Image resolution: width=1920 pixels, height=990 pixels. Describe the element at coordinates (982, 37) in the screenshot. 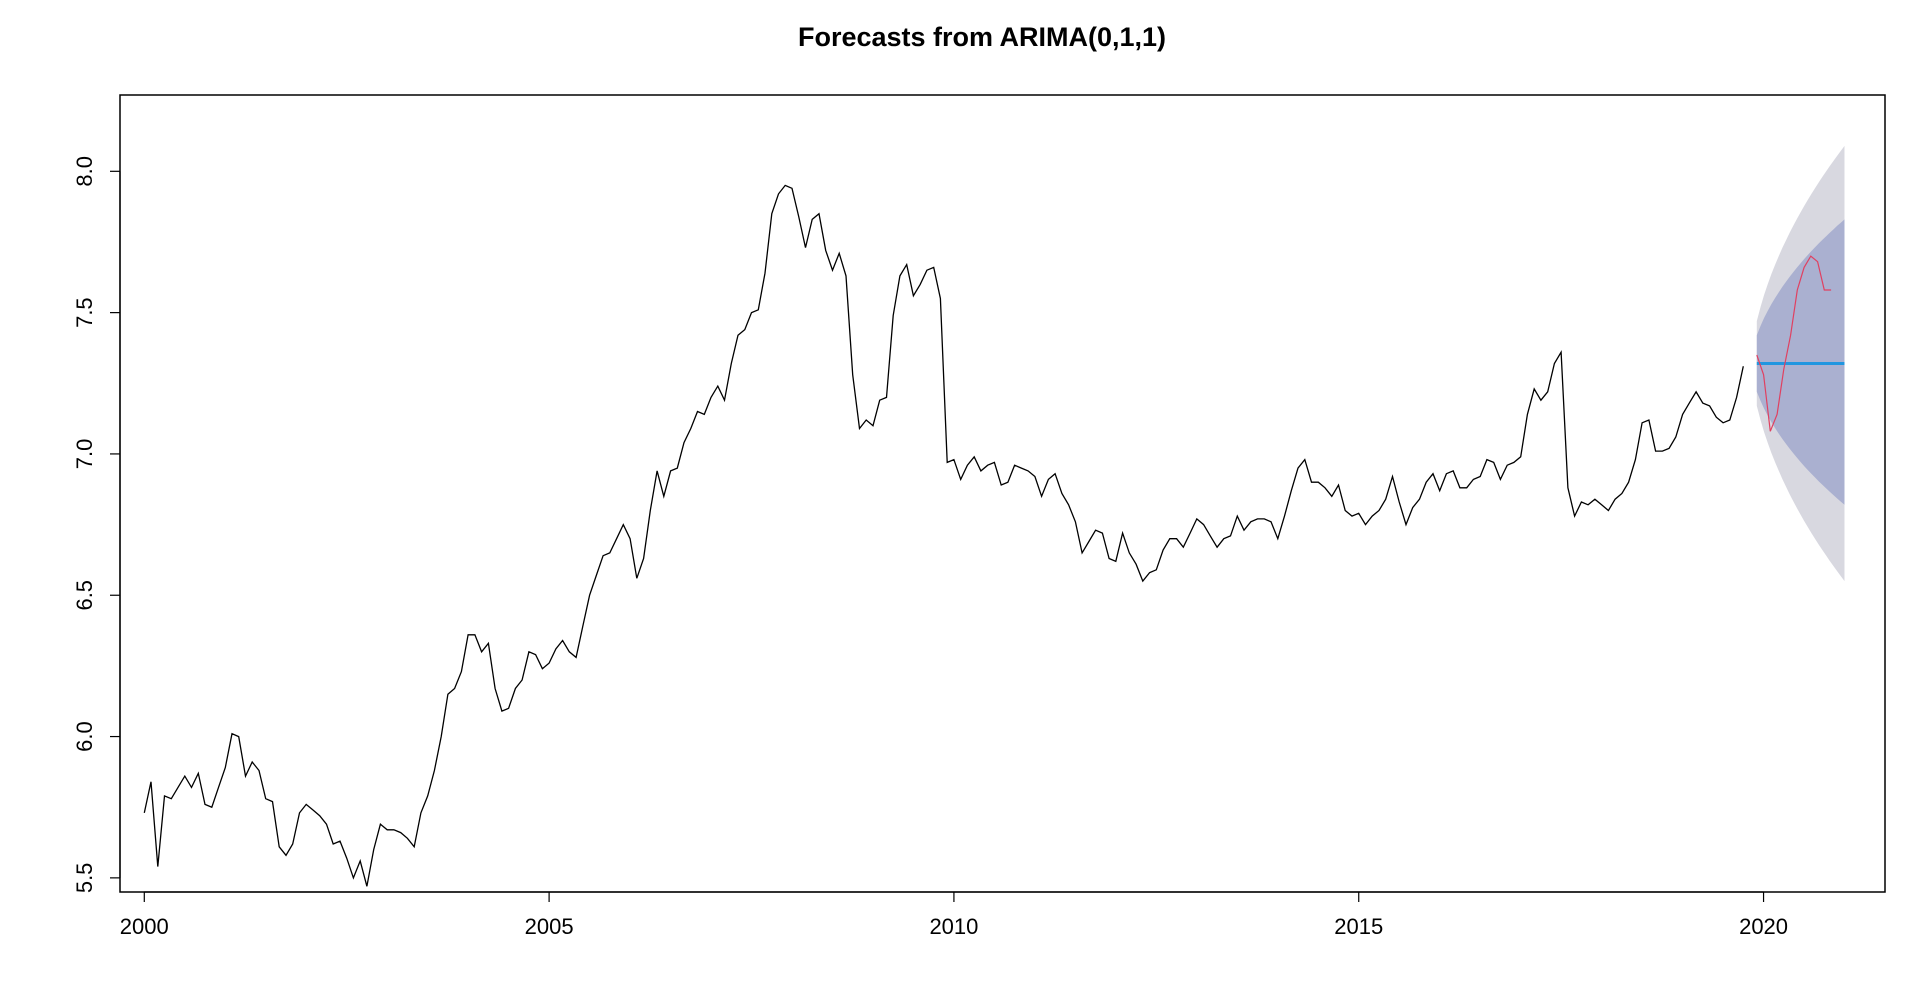

I see `chart-title: Forecasts from ARIMA(0,1,1)` at that location.